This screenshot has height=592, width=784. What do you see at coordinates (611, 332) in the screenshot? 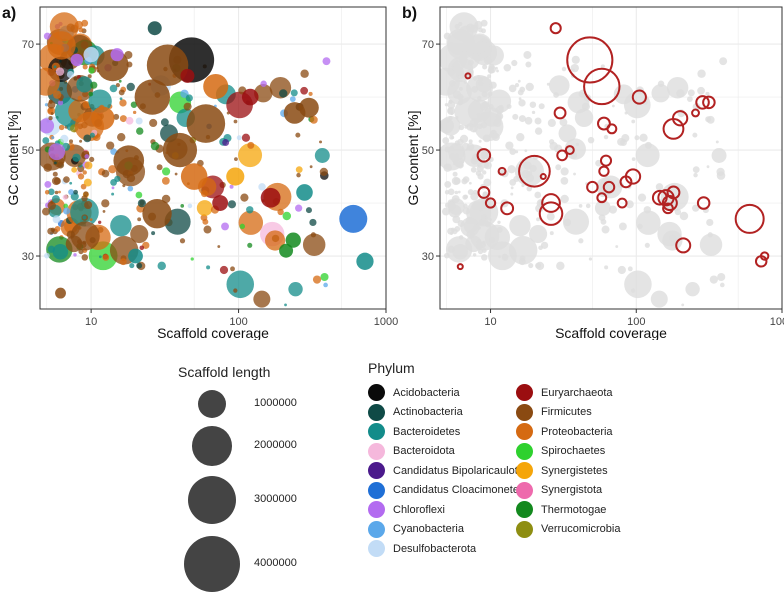
I see `x-axis-title: Scaffold coverage` at bounding box center [611, 332].